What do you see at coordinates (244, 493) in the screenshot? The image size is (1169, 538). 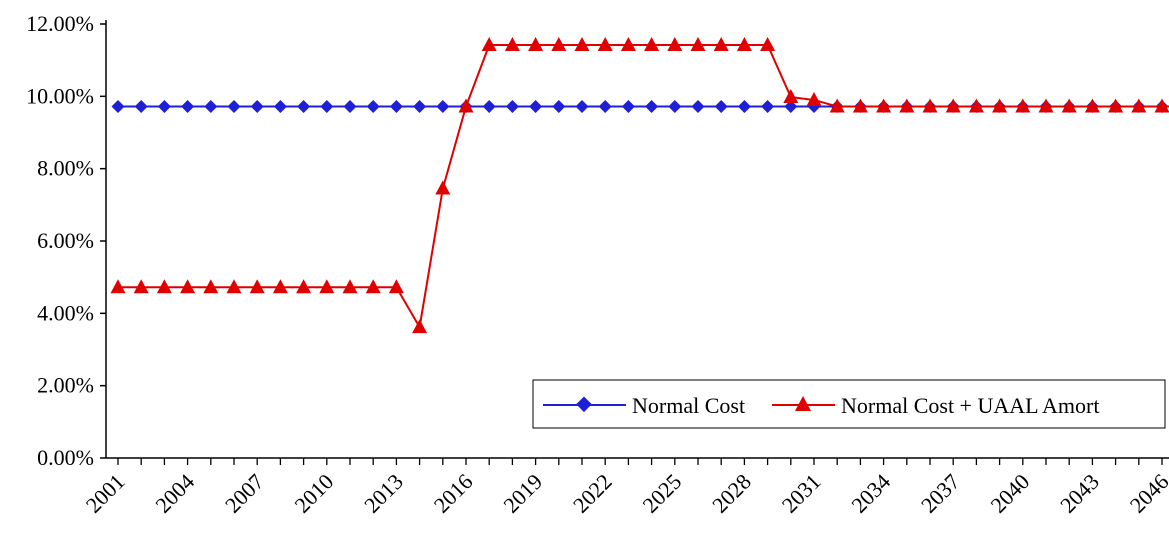 I see `x-tick-label: 2007` at bounding box center [244, 493].